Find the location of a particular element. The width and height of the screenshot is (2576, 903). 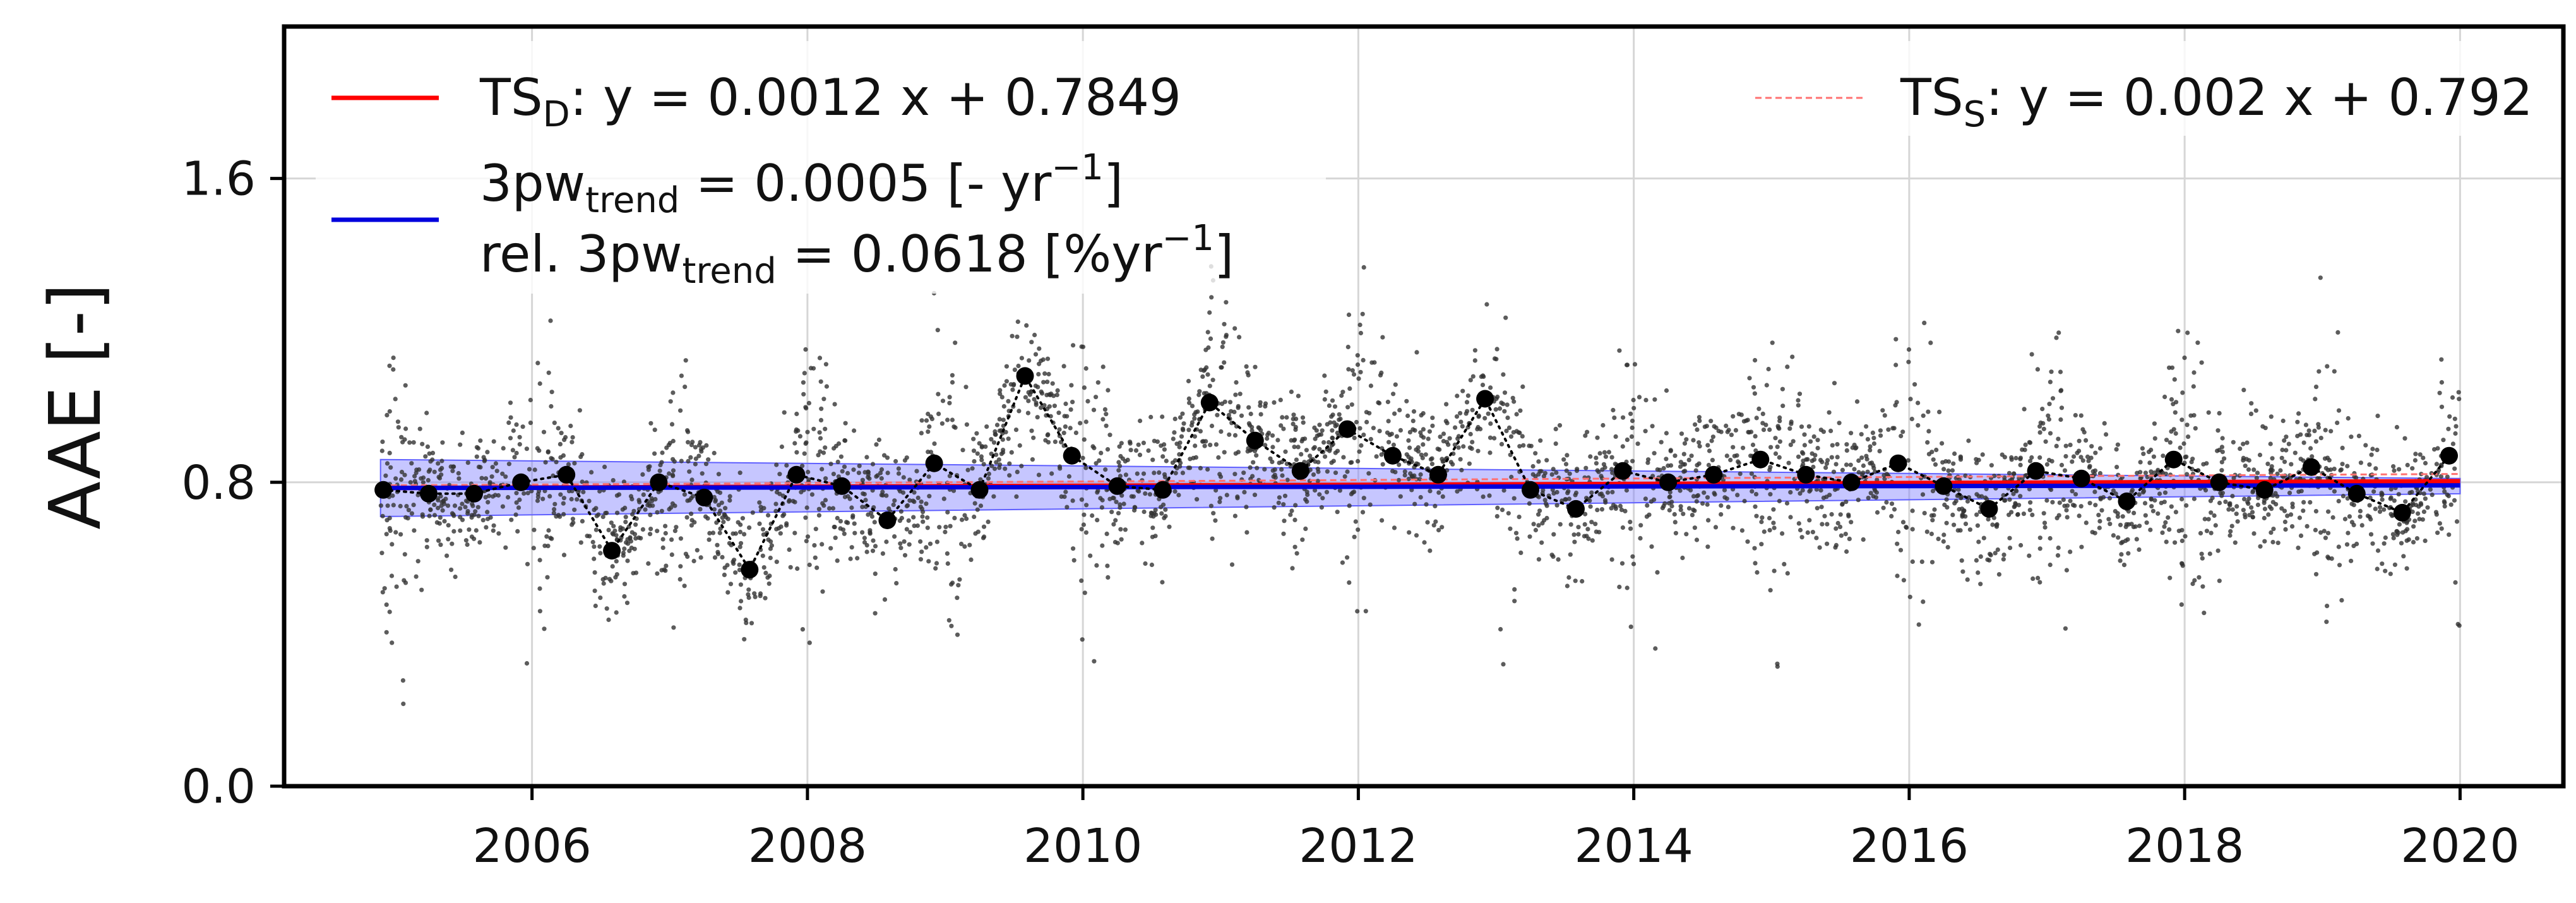

trend-lines-layer is located at coordinates (1420, 482).